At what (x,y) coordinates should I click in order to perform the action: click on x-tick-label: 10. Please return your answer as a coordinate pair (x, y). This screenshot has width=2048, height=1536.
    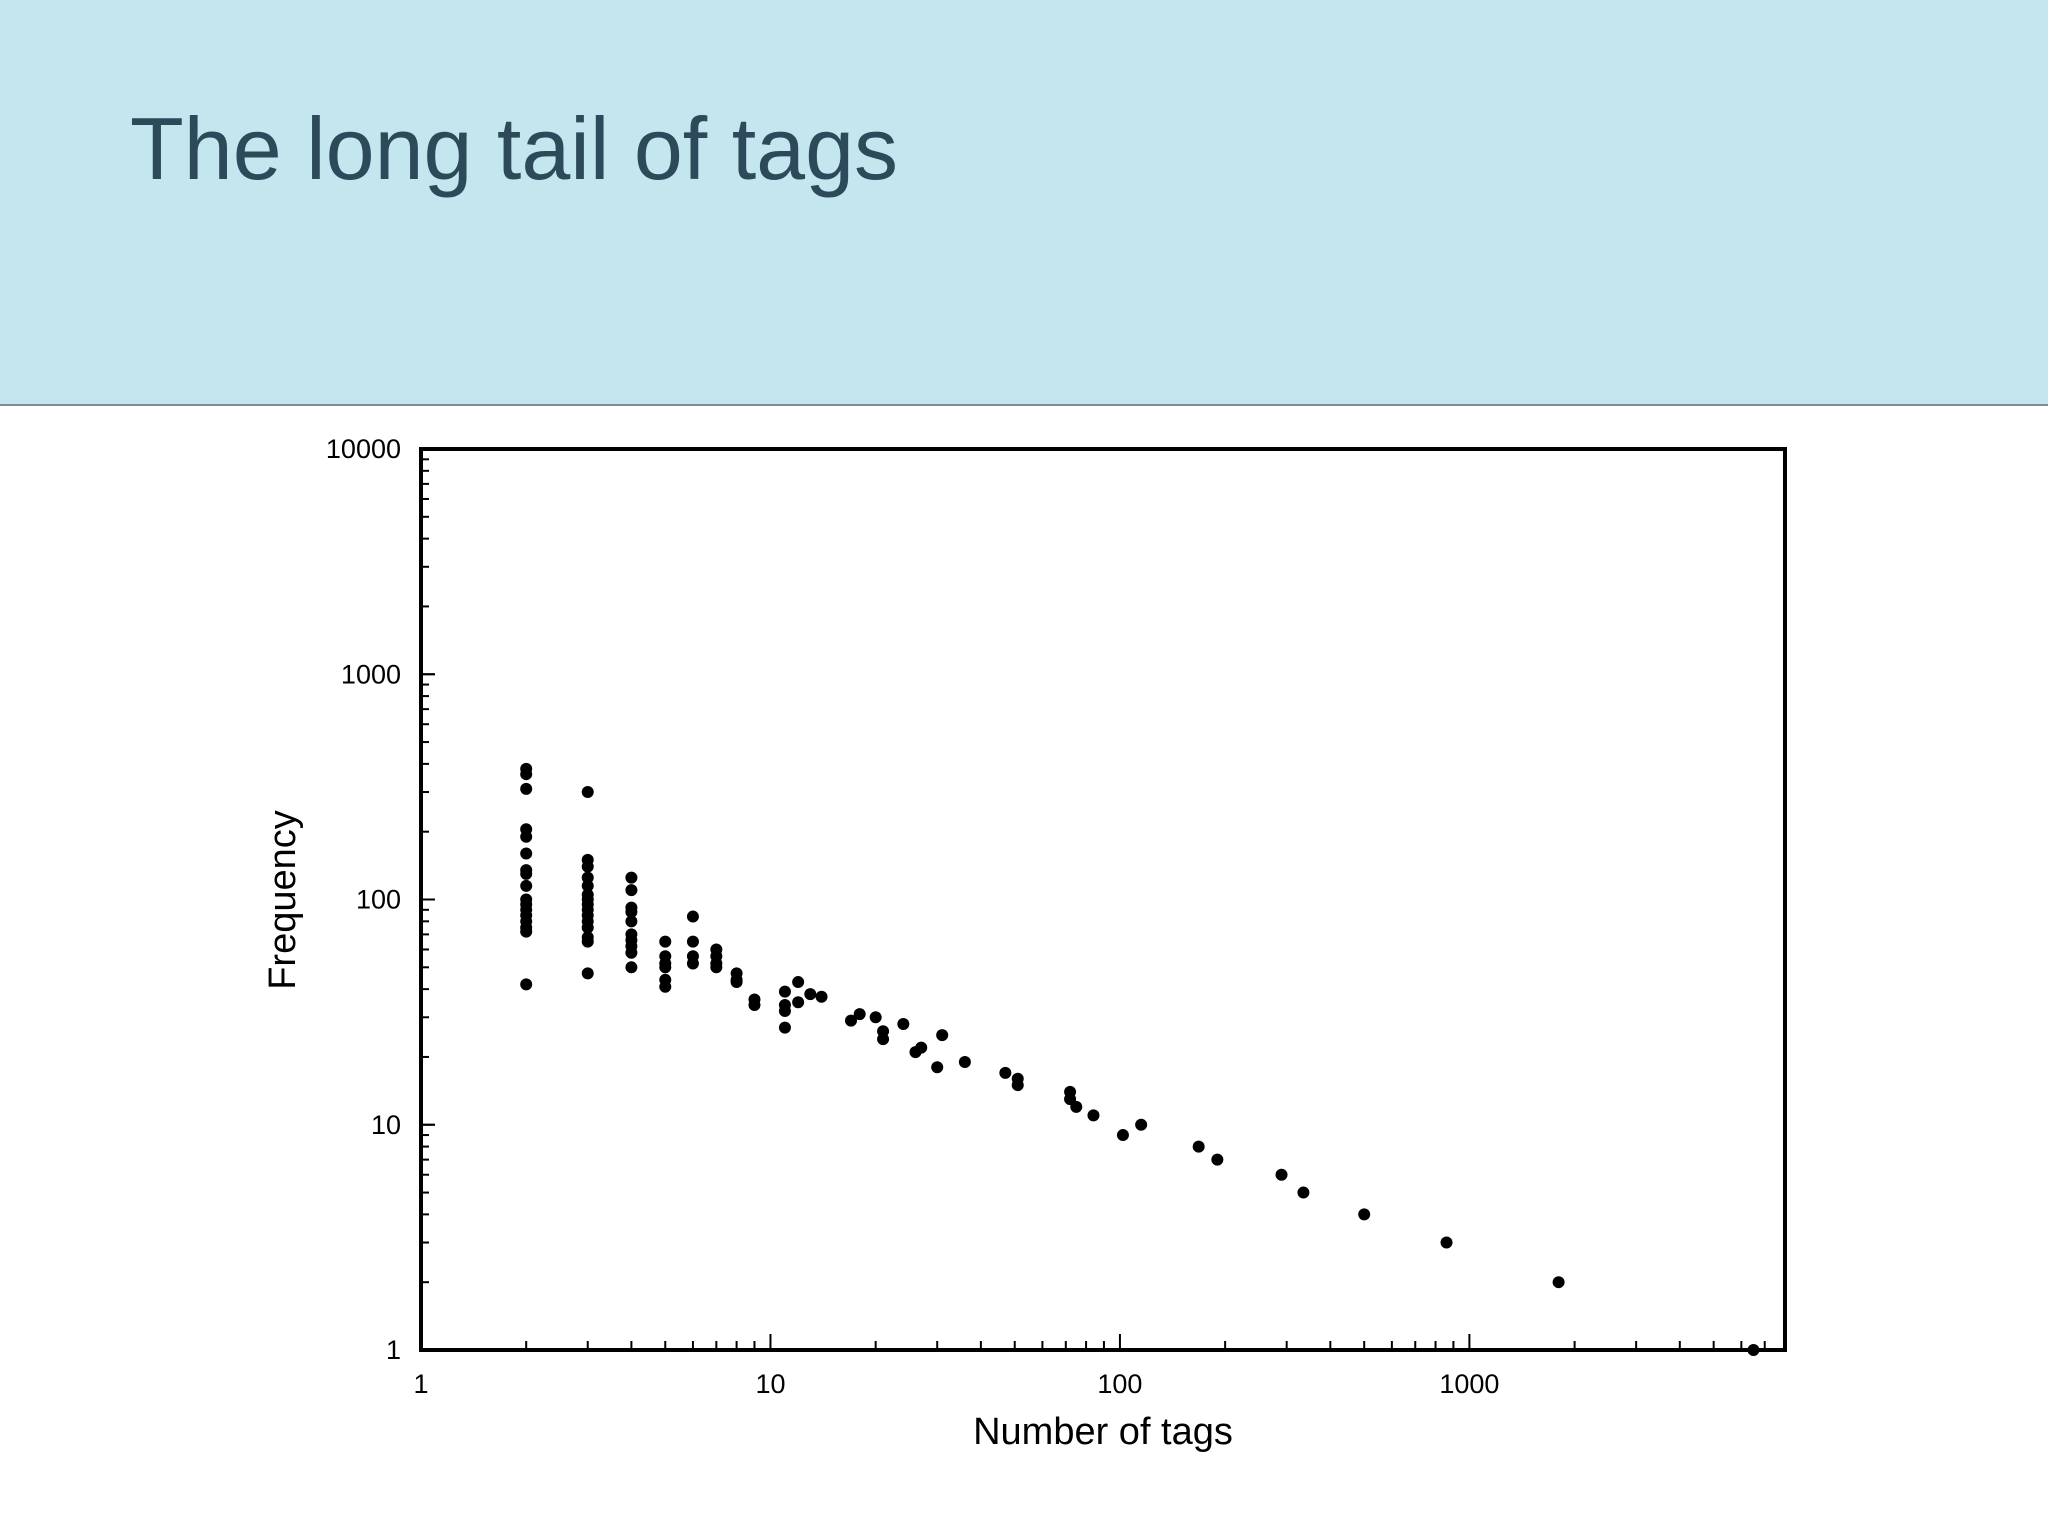
    Looking at the image, I should click on (770, 1384).